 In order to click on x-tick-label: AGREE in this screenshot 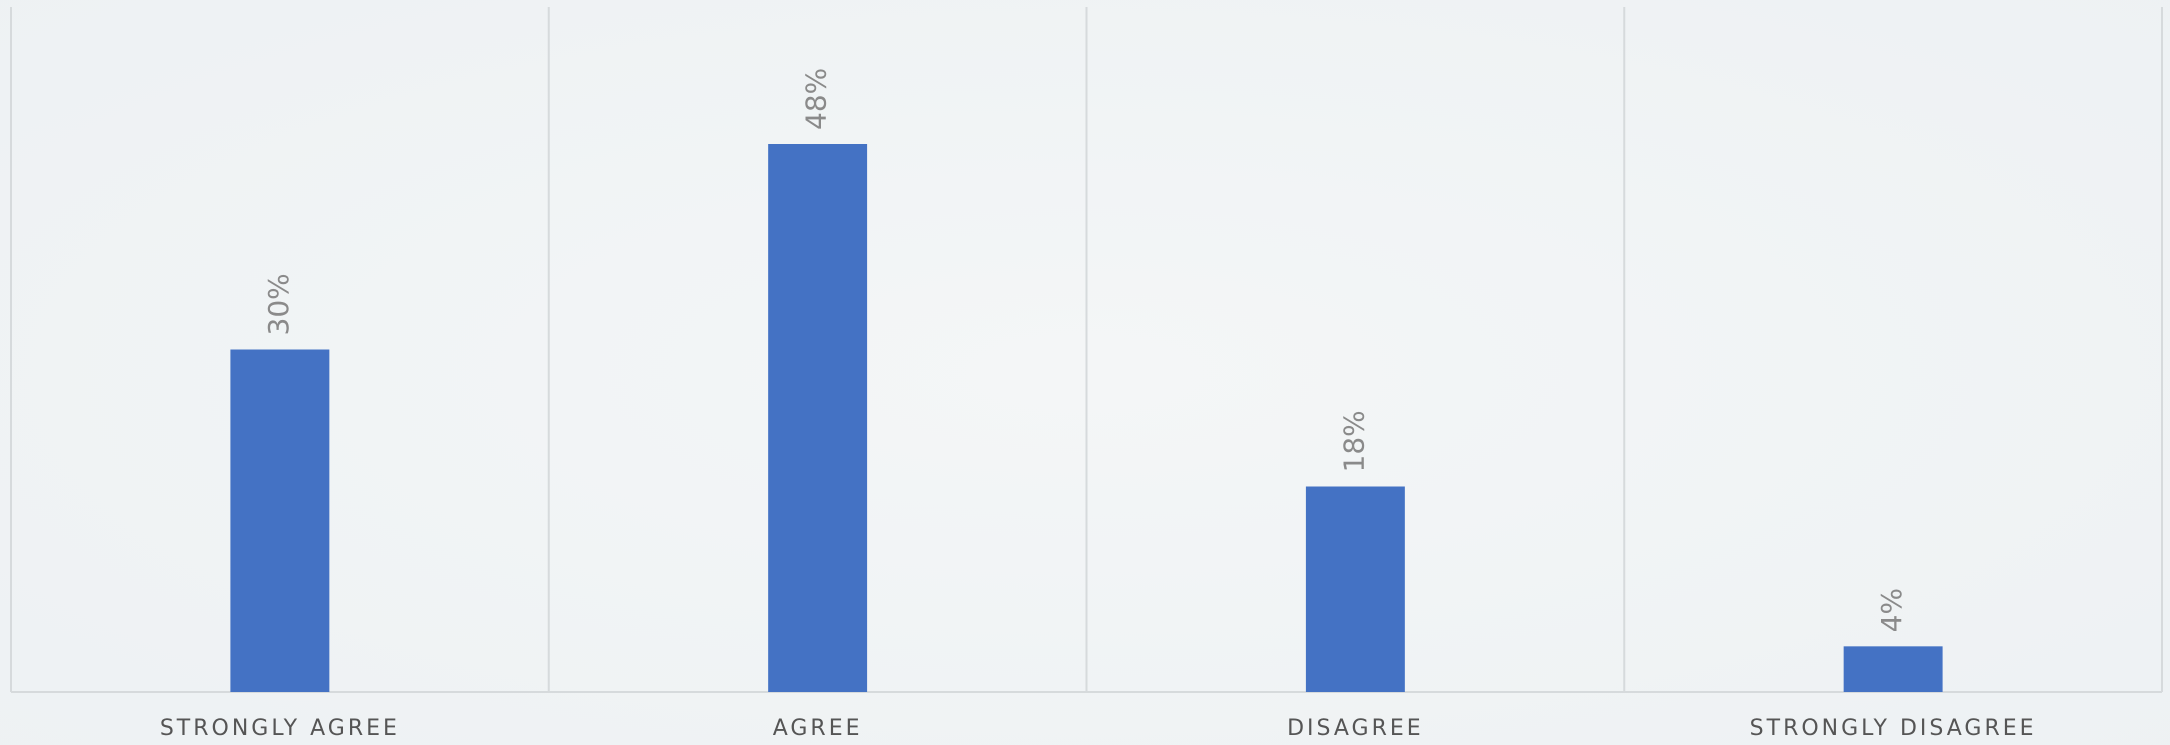, I will do `click(818, 728)`.